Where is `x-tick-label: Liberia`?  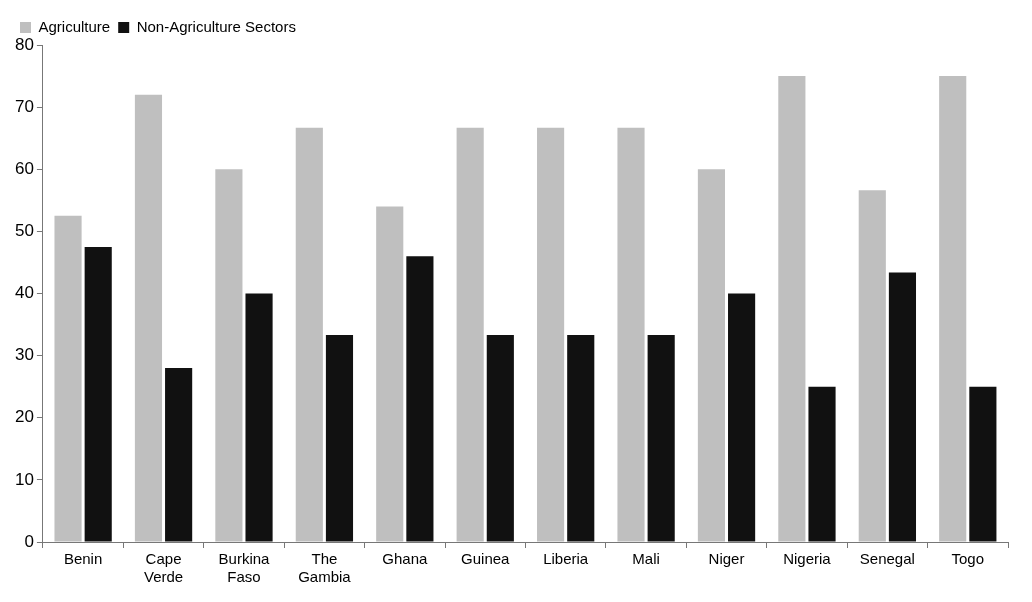 x-tick-label: Liberia is located at coordinates (566, 559).